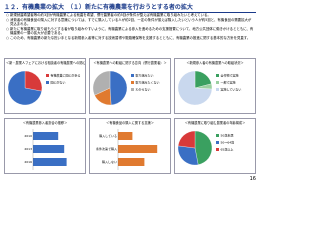 Image resolution: width=320 pixels, height=240 pixels. Describe the element at coordinates (28, 149) in the screenshot. I see `category-label: 2013` at that location.